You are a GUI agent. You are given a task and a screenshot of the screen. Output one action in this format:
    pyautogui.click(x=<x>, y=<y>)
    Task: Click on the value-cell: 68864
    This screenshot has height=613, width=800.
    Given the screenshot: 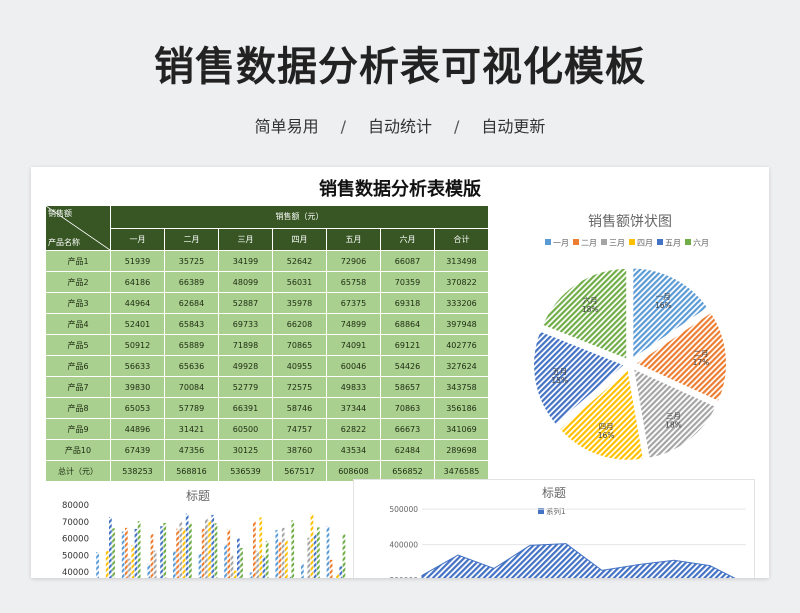 What is the action you would take?
    pyautogui.click(x=407, y=324)
    